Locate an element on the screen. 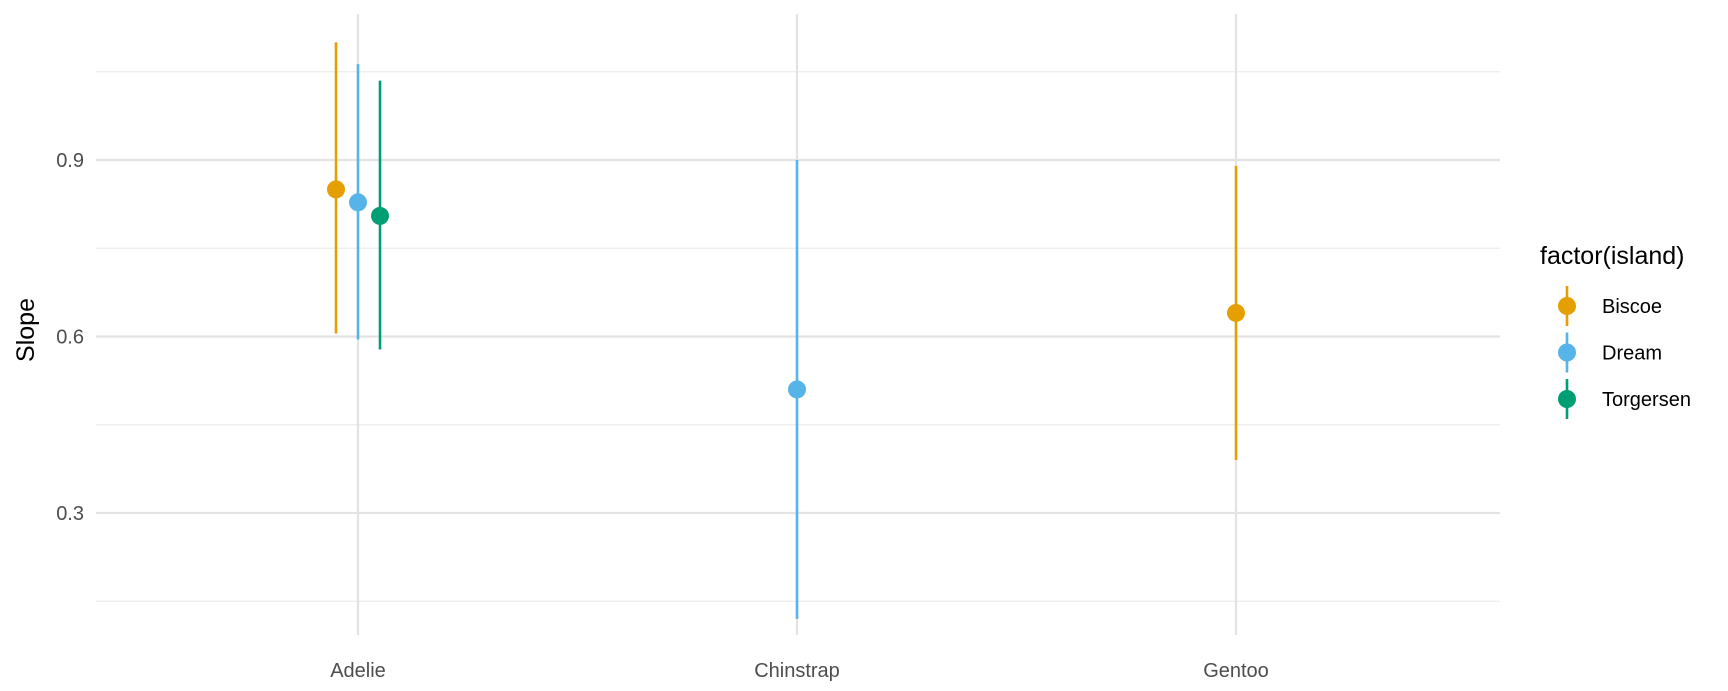 The width and height of the screenshot is (1728, 691). legend: factor(island) Biscoe Dream Torgersen is located at coordinates (1615, 330).